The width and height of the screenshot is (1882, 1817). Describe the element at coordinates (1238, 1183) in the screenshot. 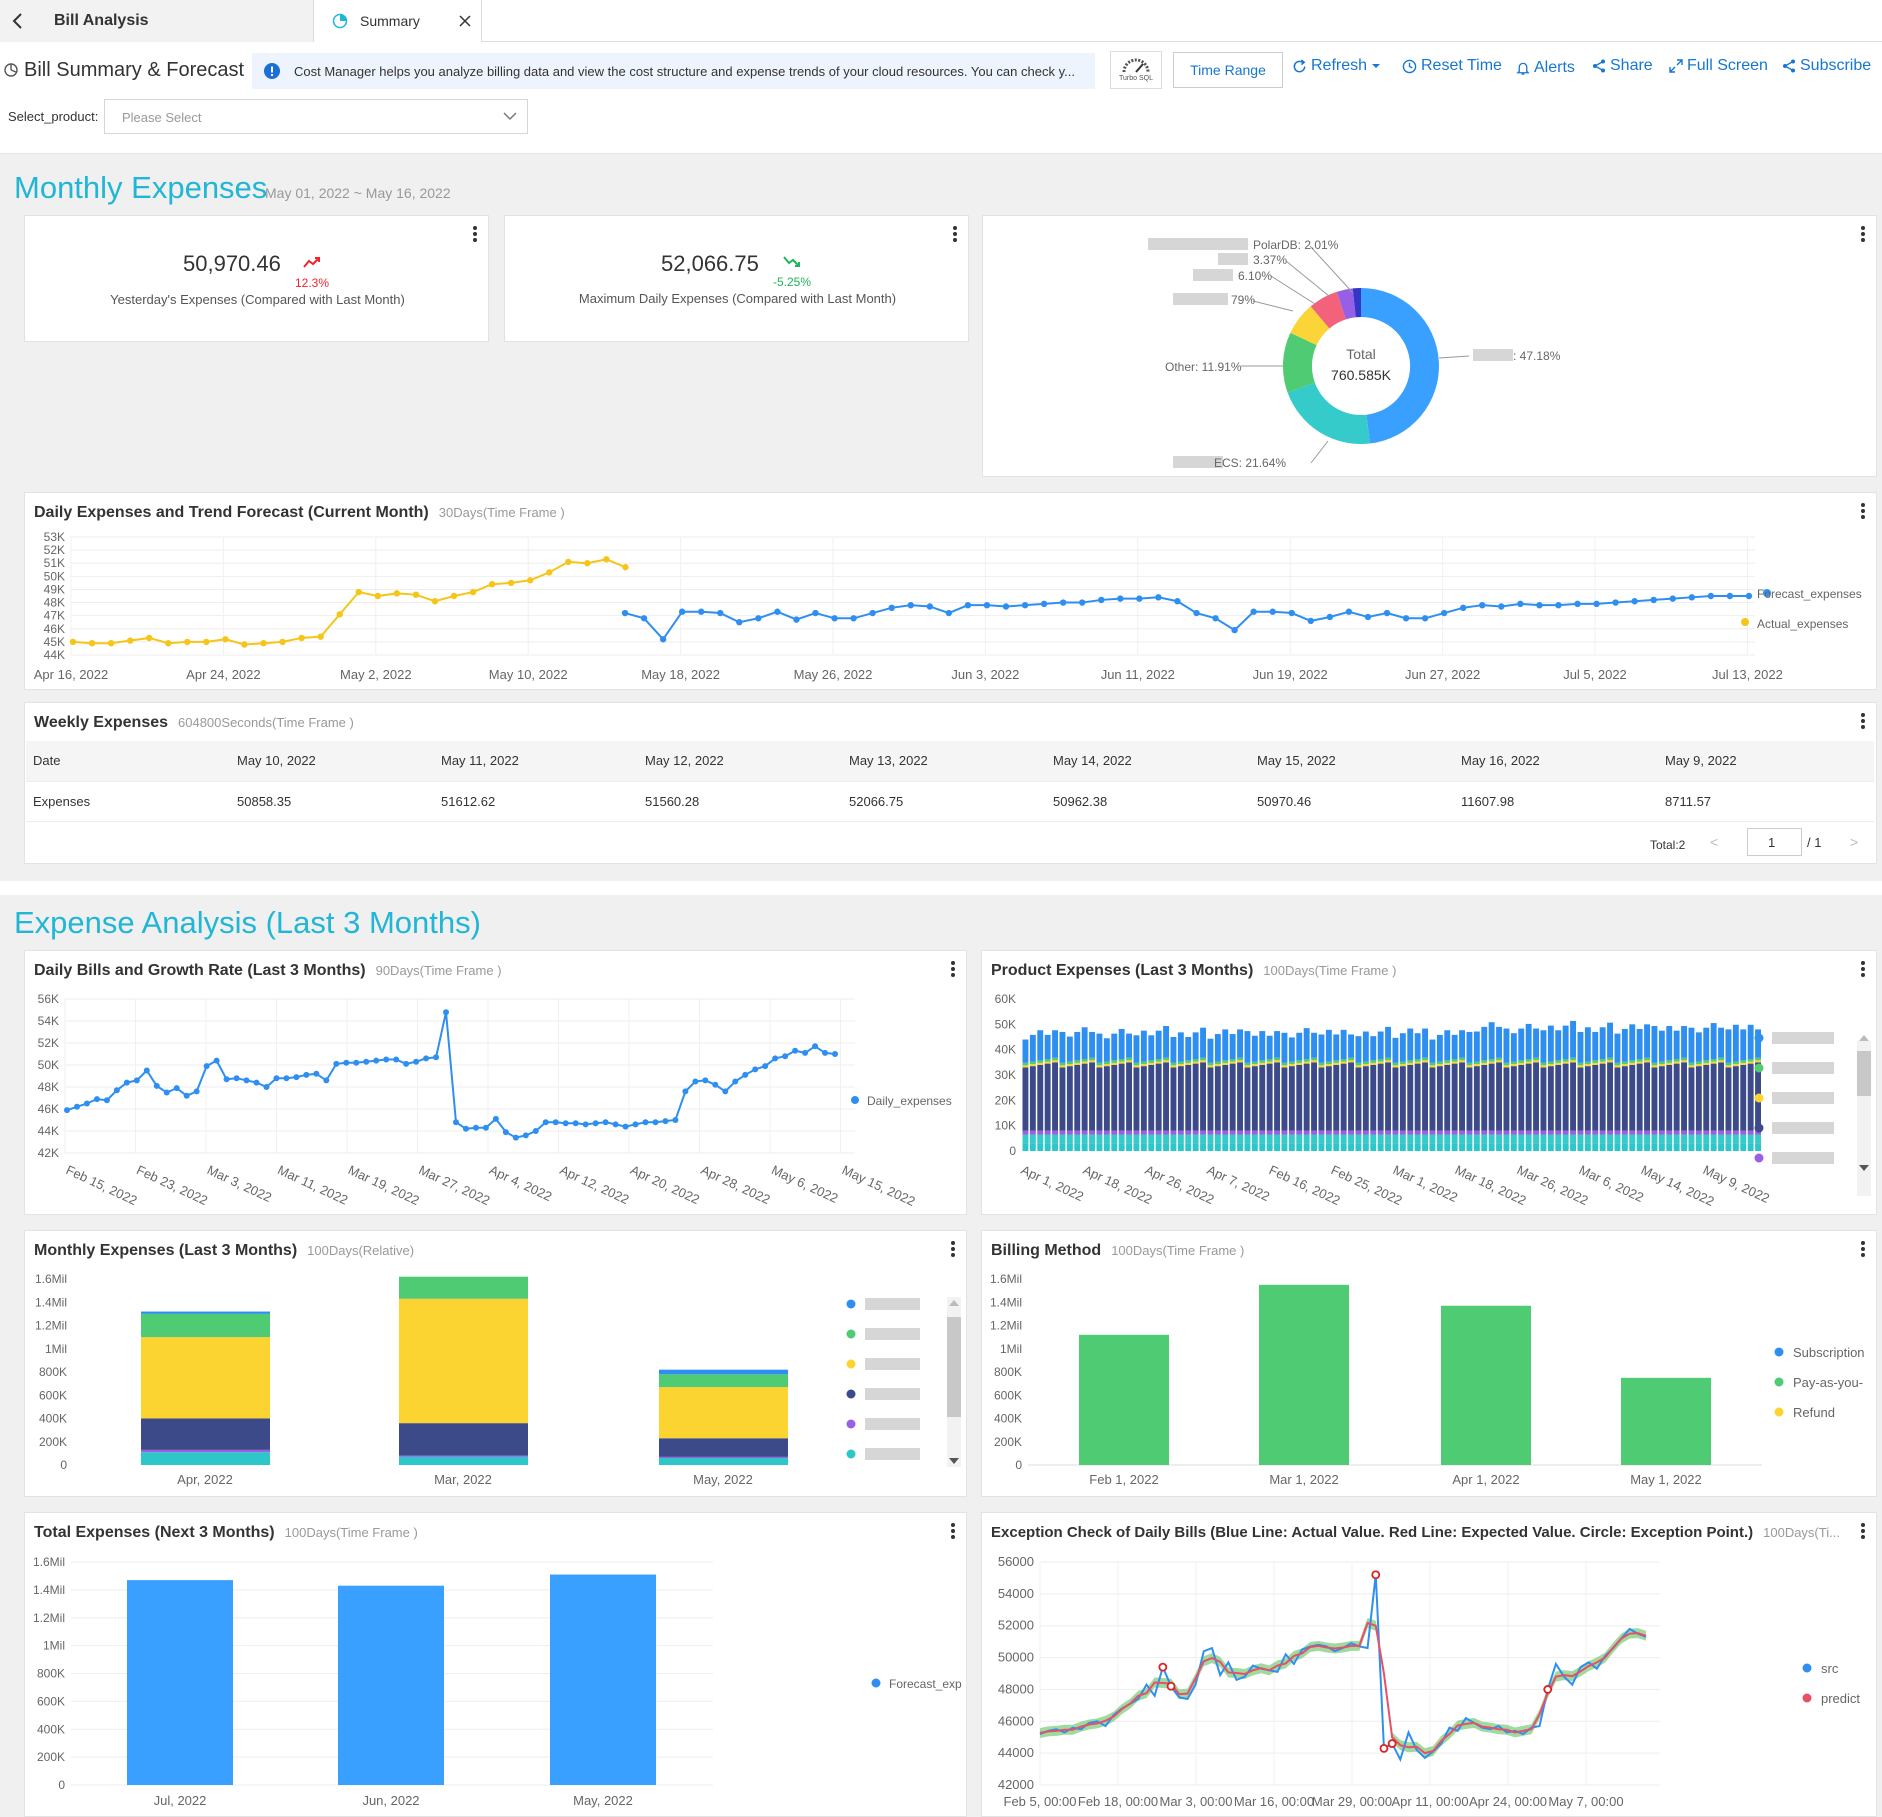

I see `x-tick-label: Apr 7, 2022` at that location.